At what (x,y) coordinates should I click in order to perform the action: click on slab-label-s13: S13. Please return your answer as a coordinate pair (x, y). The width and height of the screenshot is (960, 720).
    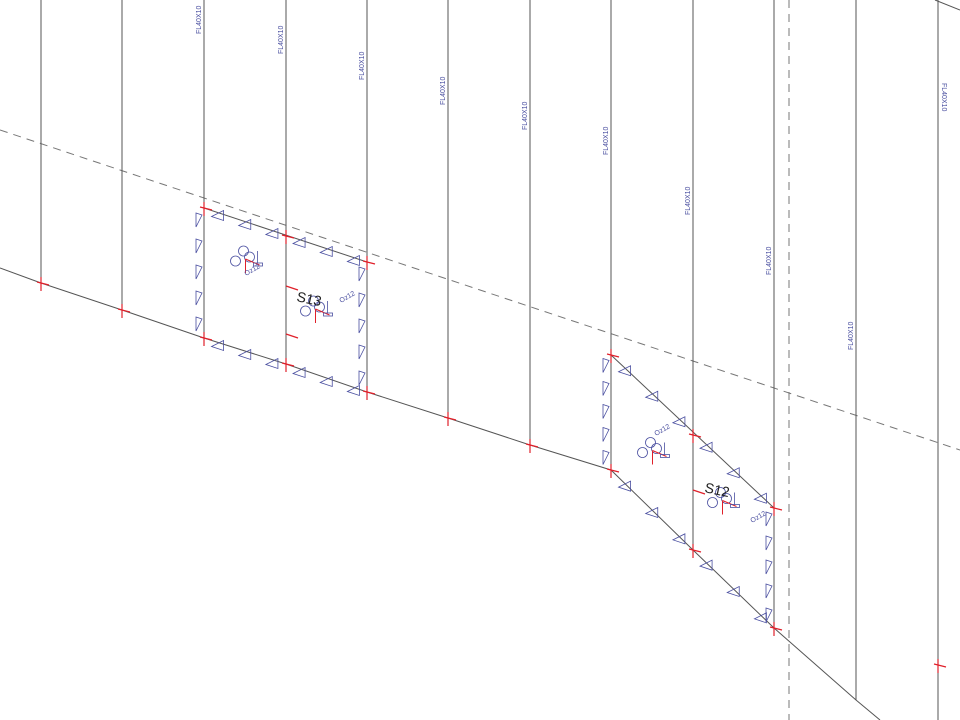
    Looking at the image, I should click on (309, 298).